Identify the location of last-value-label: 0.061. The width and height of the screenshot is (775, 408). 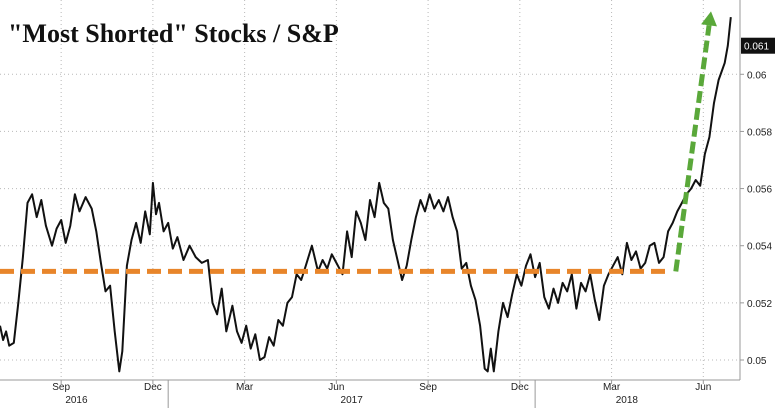
(756, 47).